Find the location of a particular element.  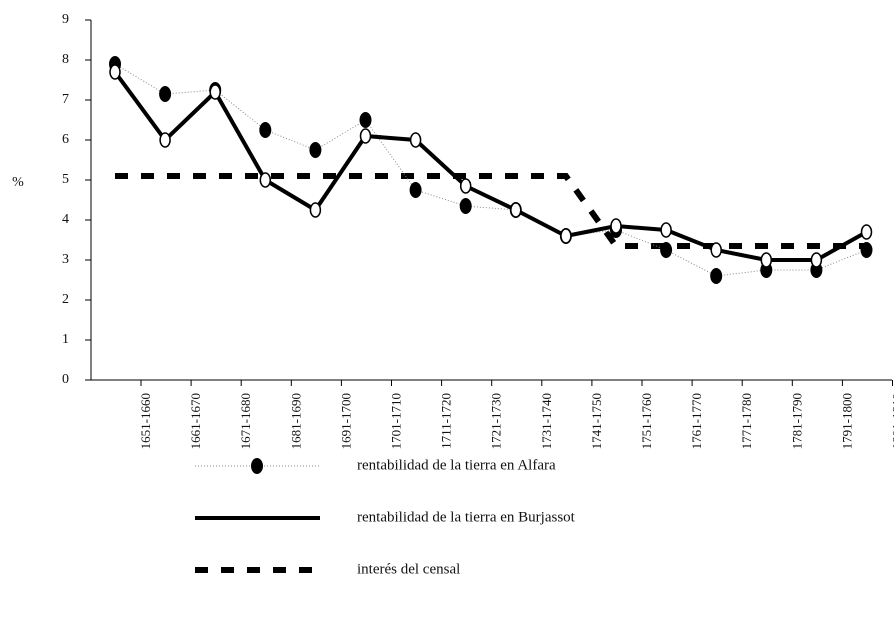

y-tick-label: 4 is located at coordinates (65, 219).